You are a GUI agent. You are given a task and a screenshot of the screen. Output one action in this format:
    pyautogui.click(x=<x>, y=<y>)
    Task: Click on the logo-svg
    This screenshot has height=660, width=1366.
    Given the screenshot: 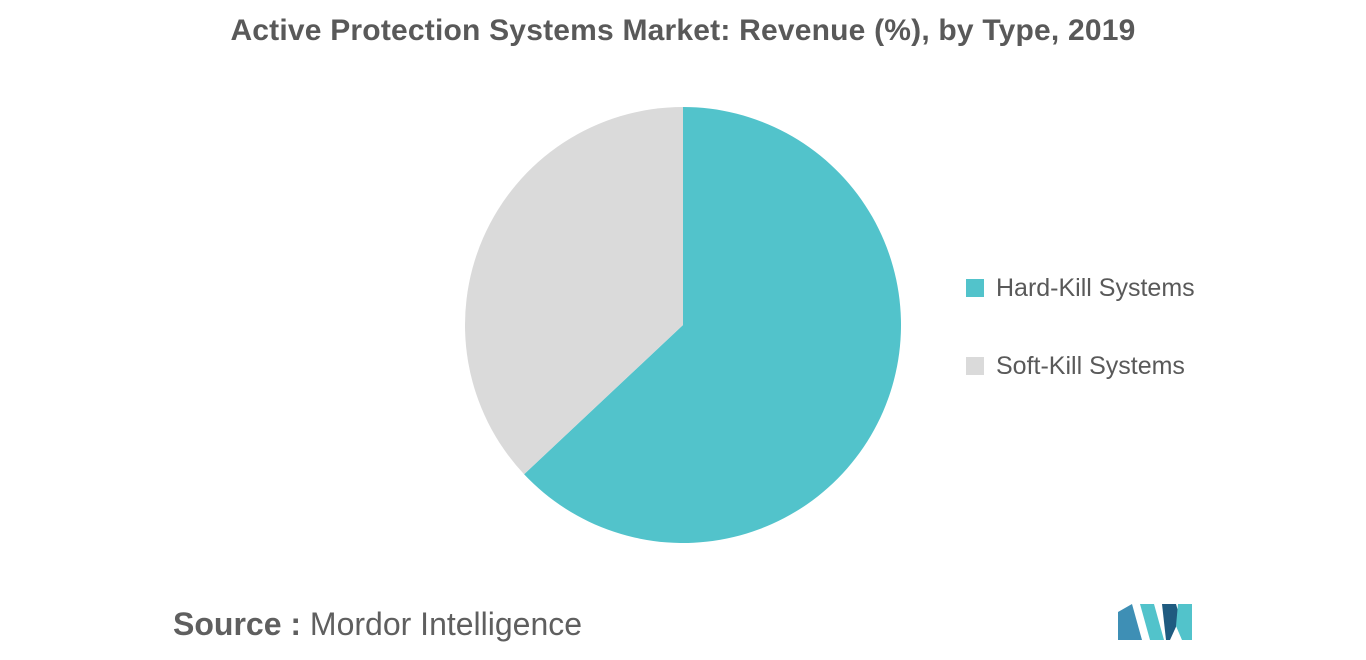 What is the action you would take?
    pyautogui.click(x=1155, y=622)
    